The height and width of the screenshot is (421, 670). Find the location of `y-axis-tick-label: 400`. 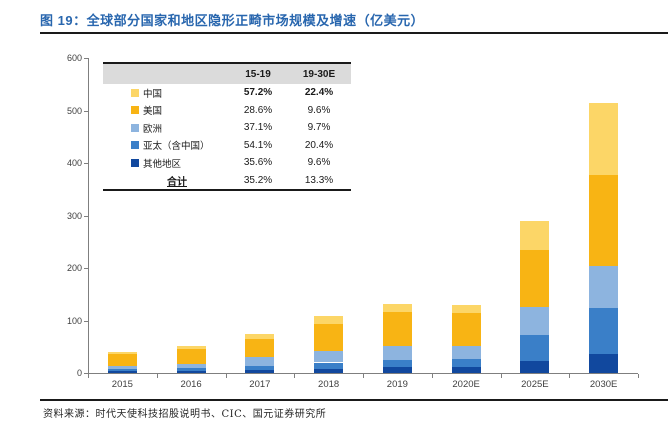

y-axis-tick-label: 400 is located at coordinates (74, 163).